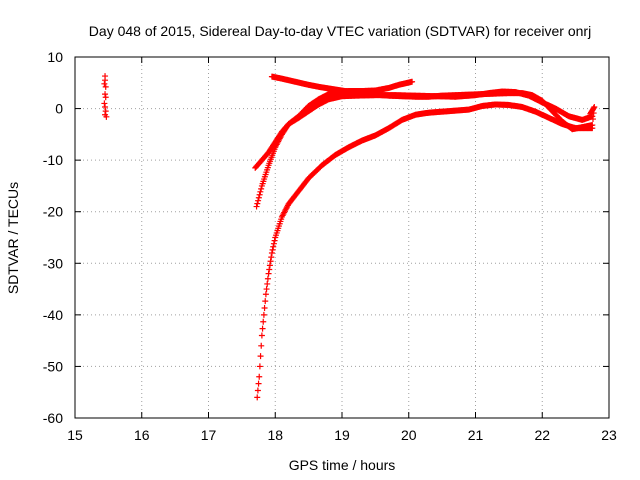 The image size is (640, 480). Describe the element at coordinates (53, 315) in the screenshot. I see `y-tick-label: -40` at that location.